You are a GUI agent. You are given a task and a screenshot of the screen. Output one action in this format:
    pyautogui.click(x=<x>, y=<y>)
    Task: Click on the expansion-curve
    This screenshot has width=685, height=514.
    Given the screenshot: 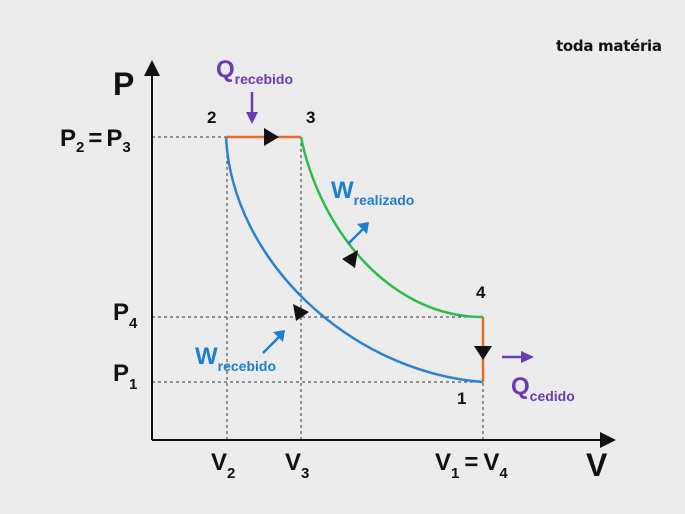 What is the action you would take?
    pyautogui.click(x=391, y=227)
    